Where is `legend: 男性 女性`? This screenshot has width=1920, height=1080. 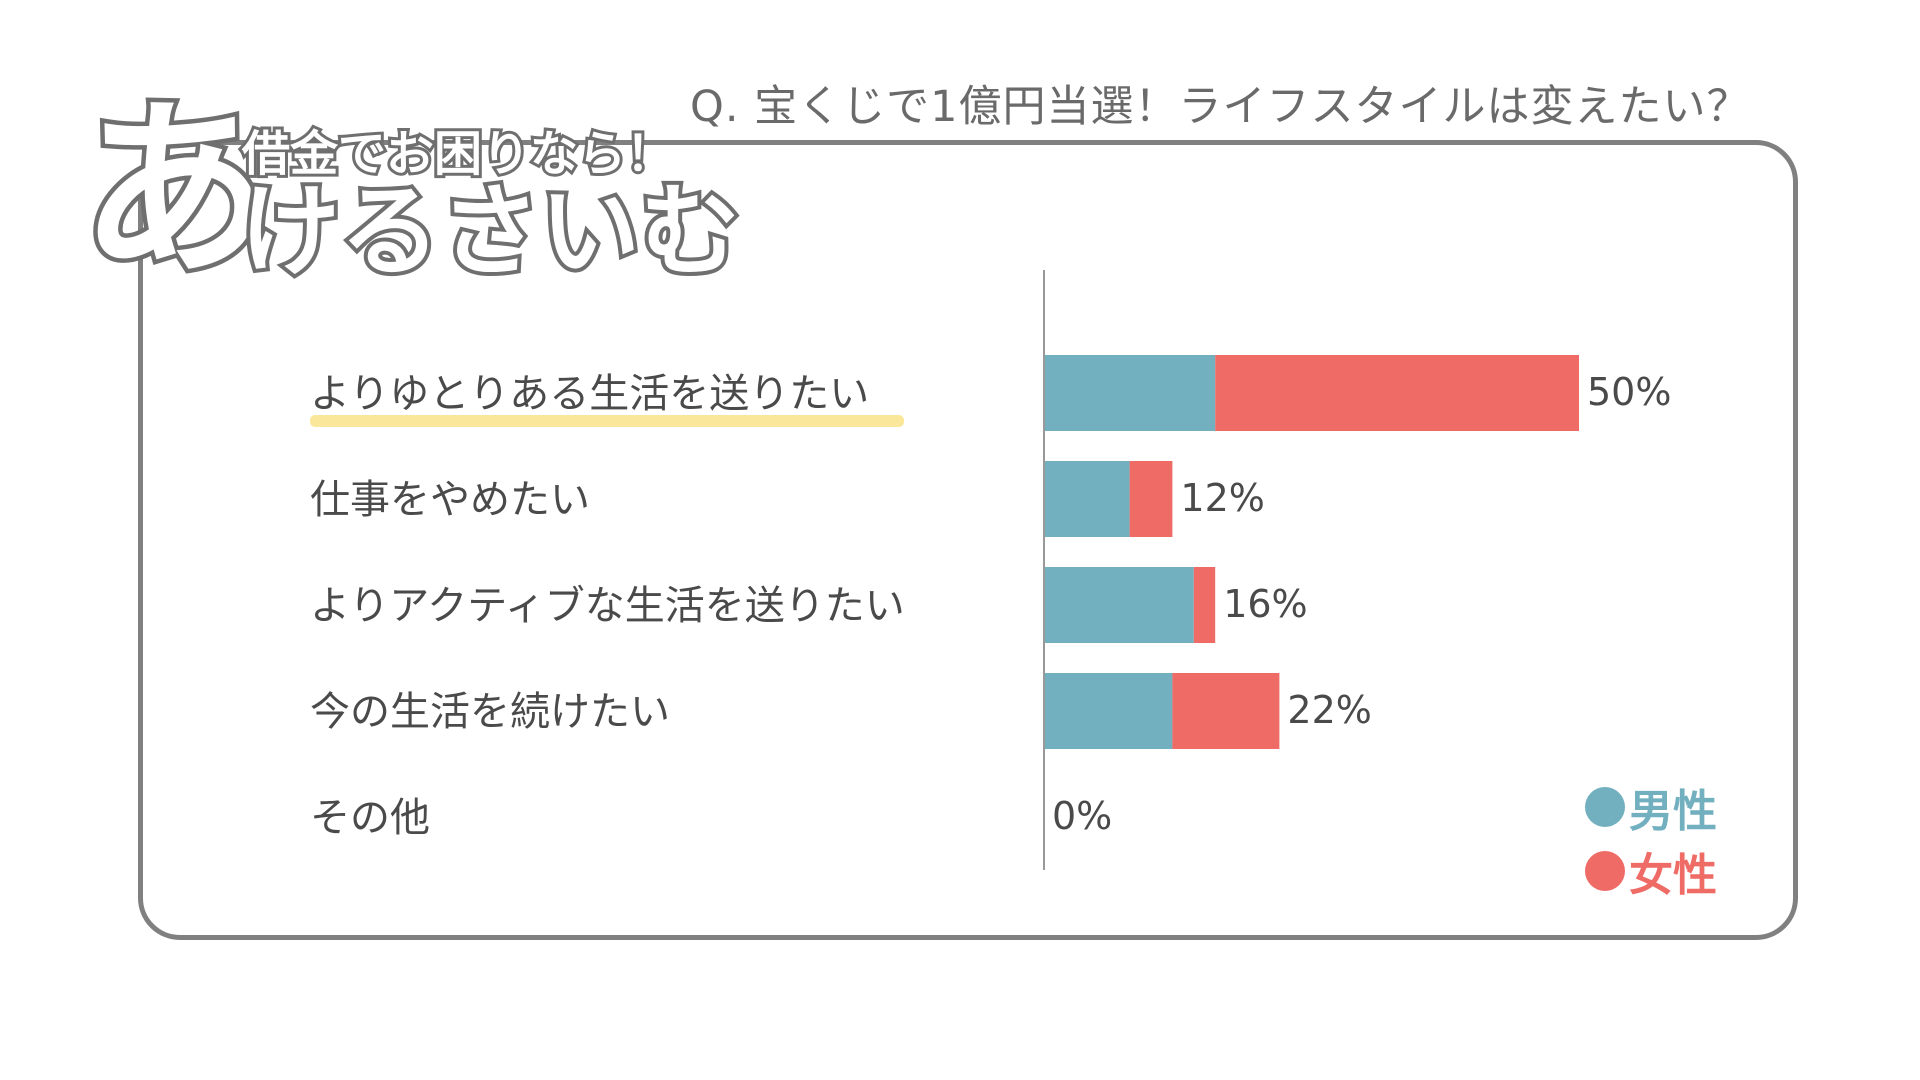 legend: 男性 女性 is located at coordinates (1651, 839).